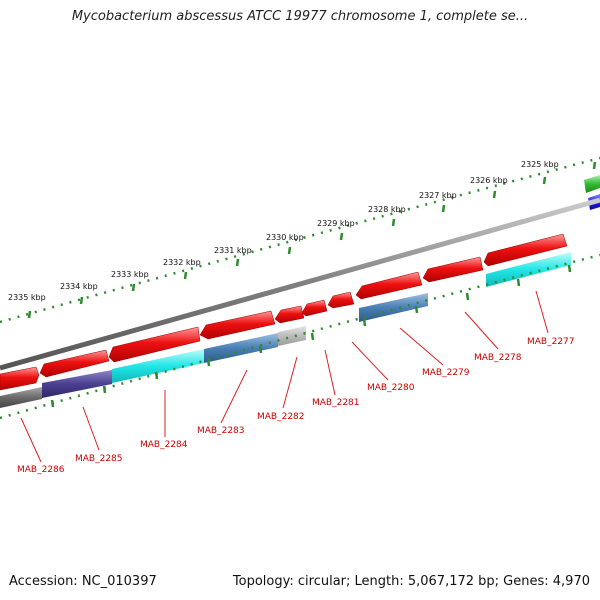  Describe the element at coordinates (592, 184) in the screenshot. I see `green-feature` at that location.